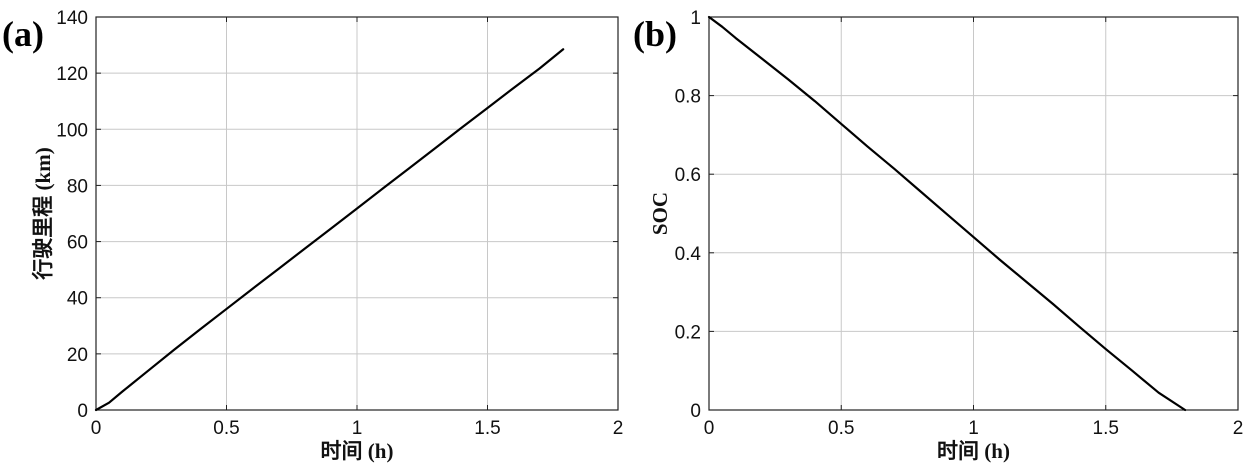 The image size is (1251, 469). What do you see at coordinates (660, 213) in the screenshot?
I see `y-axis-label: SOC` at bounding box center [660, 213].